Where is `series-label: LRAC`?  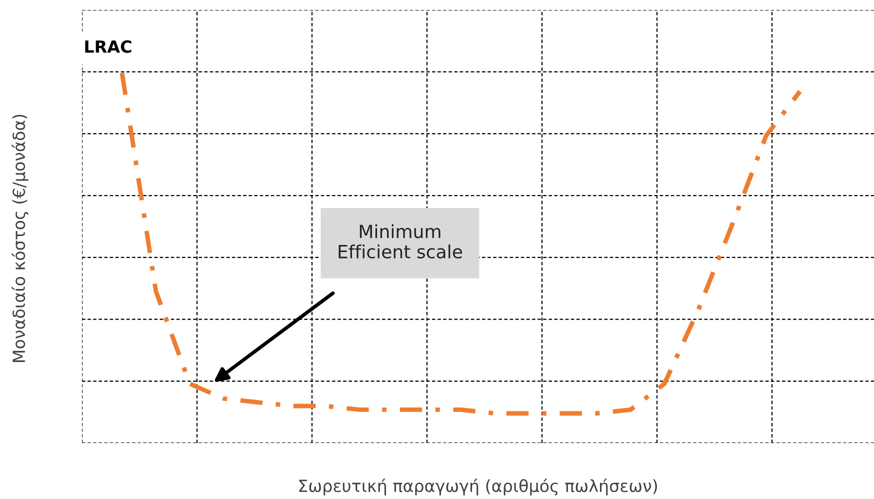 series-label: LRAC is located at coordinates (108, 46).